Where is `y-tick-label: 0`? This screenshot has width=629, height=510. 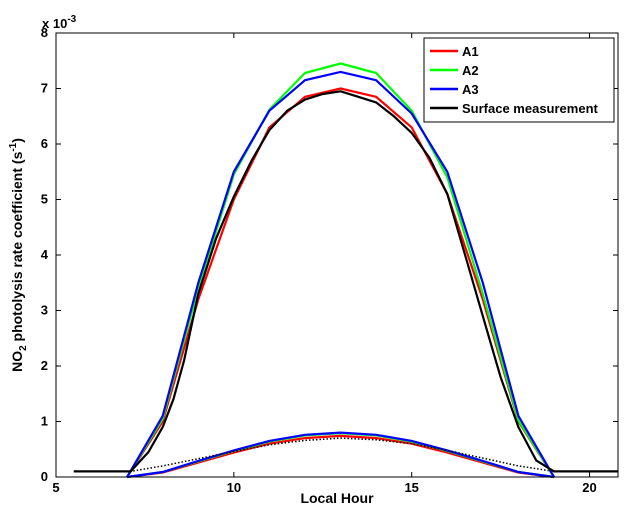 y-tick-label: 0 is located at coordinates (44, 476).